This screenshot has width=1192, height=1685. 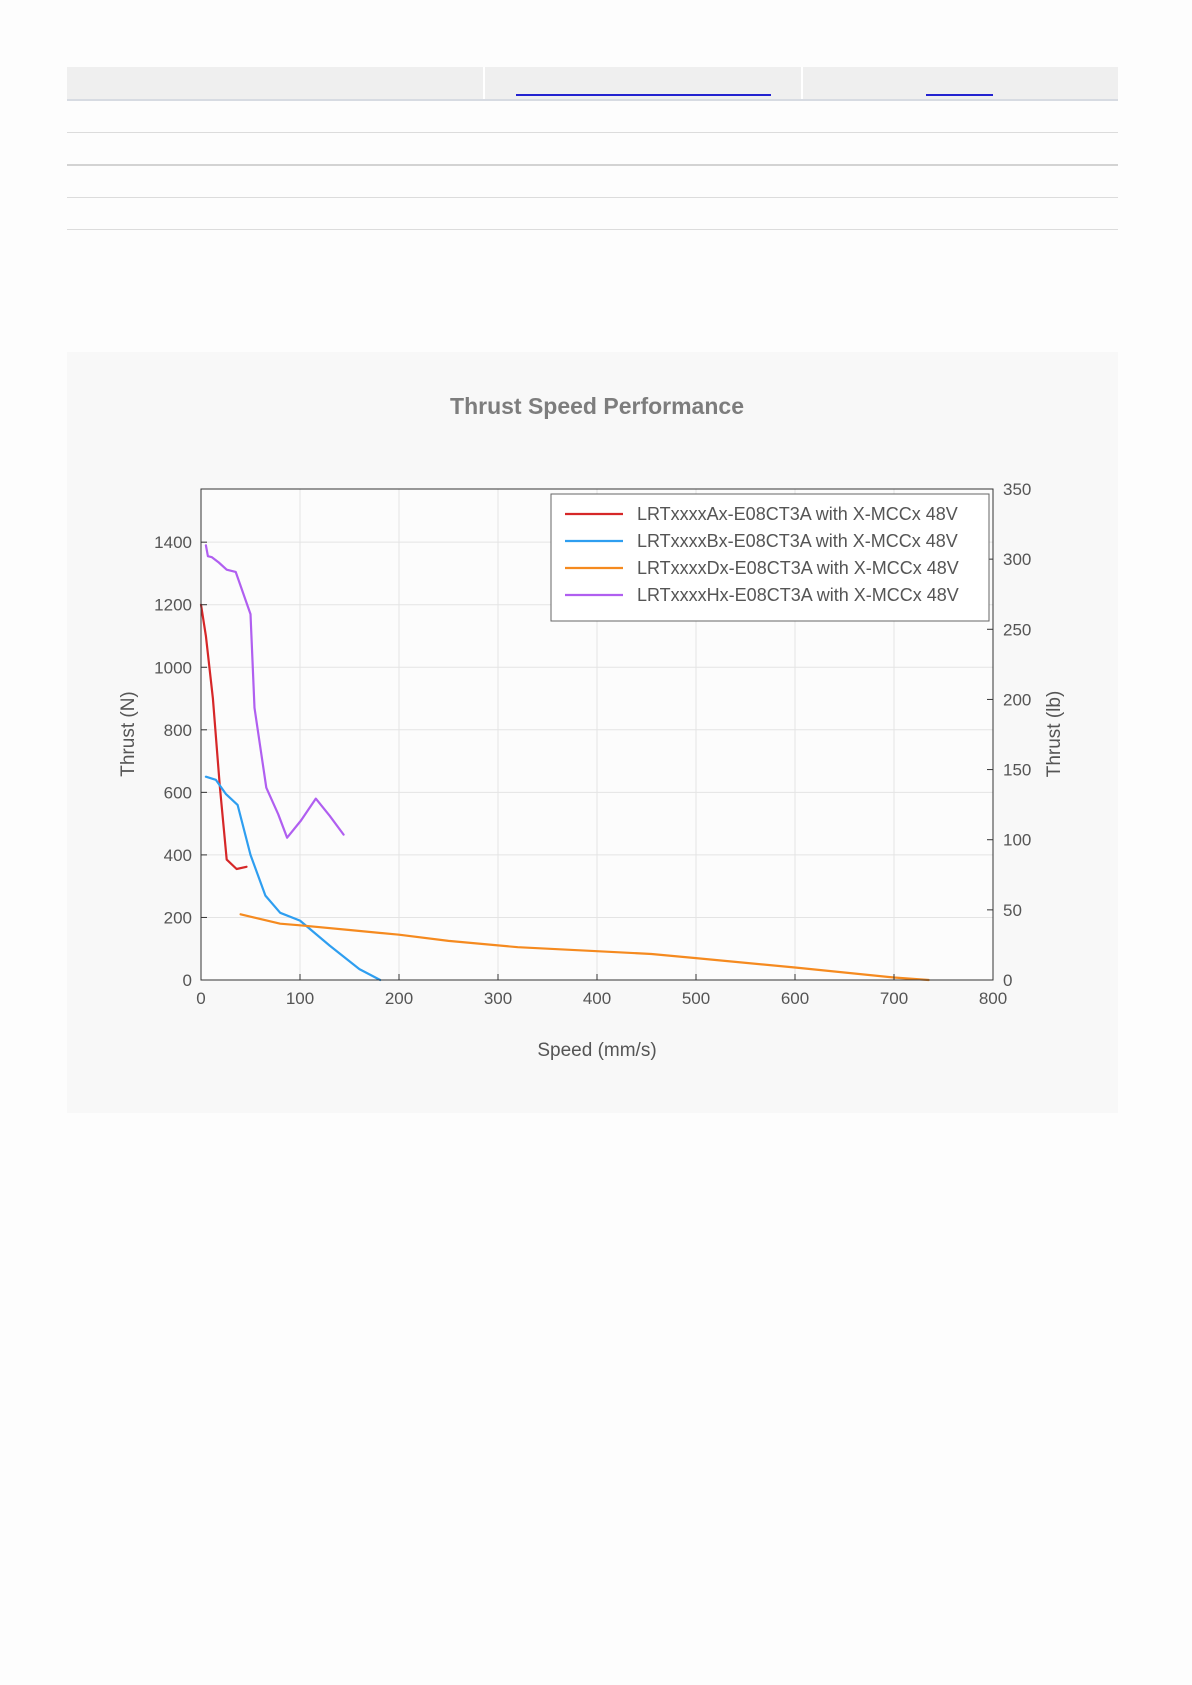 I want to click on y2-axis-label: Thrust (lb), so click(x=1054, y=734).